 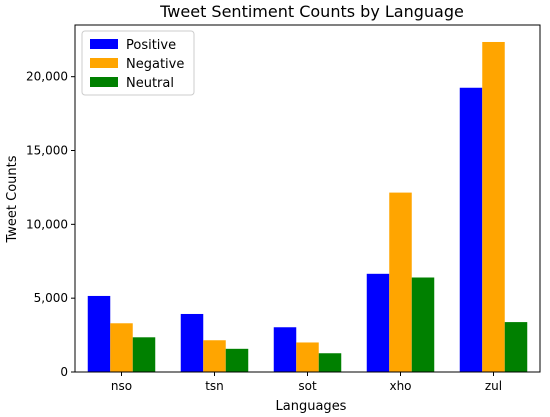 What do you see at coordinates (150, 83) in the screenshot?
I see `legend-label-neutral: Neutral` at bounding box center [150, 83].